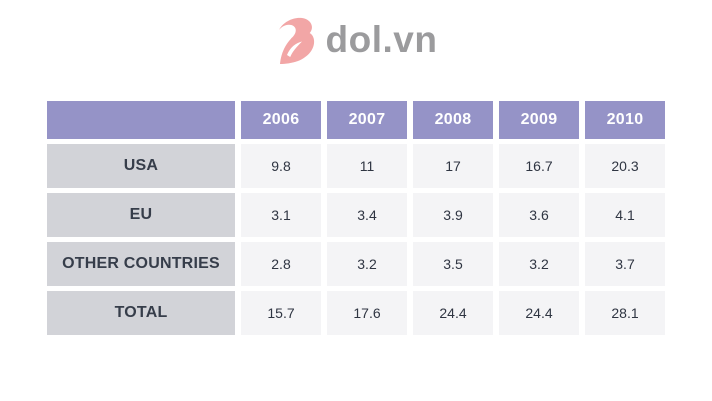 This screenshot has width=712, height=401. What do you see at coordinates (367, 215) in the screenshot?
I see `cell-eu-2007: 3.4` at bounding box center [367, 215].